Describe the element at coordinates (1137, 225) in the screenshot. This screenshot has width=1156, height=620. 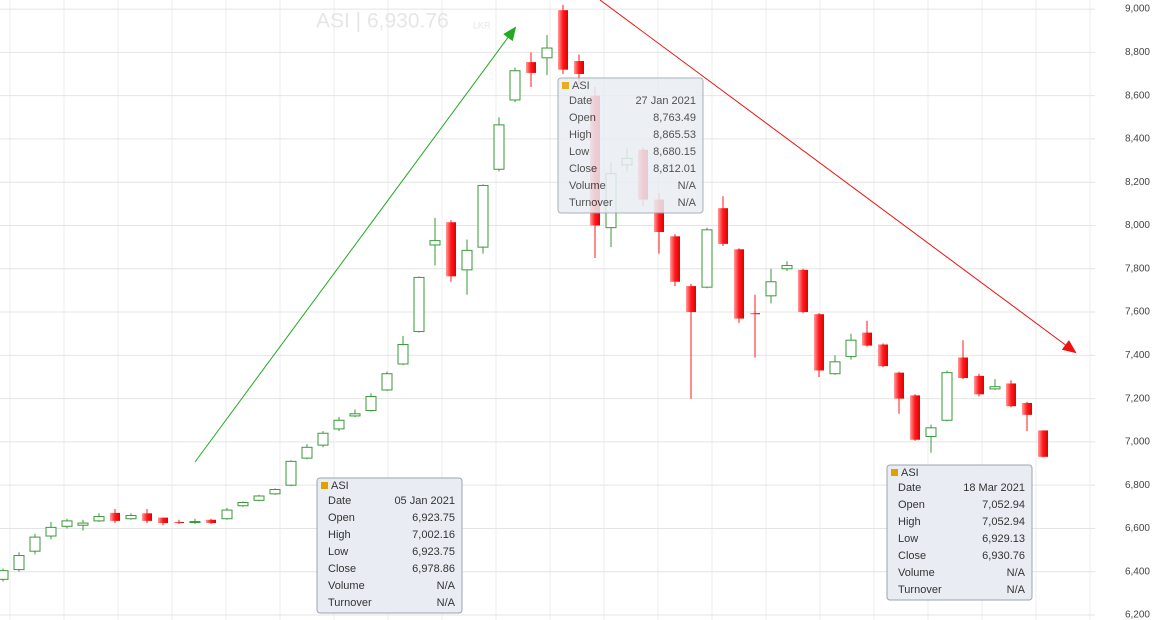
I see `y-tick-label: 8,000` at that location.